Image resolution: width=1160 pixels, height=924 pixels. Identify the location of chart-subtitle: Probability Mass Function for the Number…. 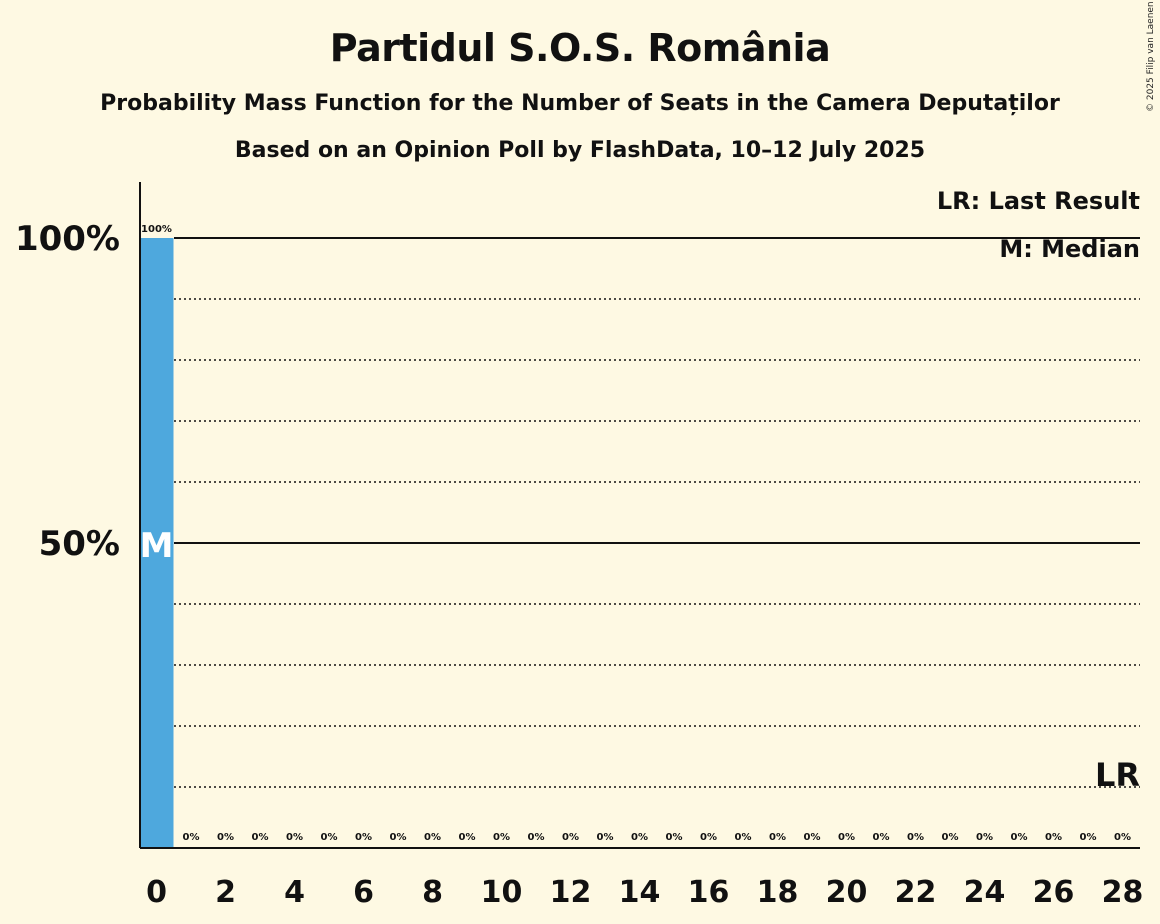
(580, 103).